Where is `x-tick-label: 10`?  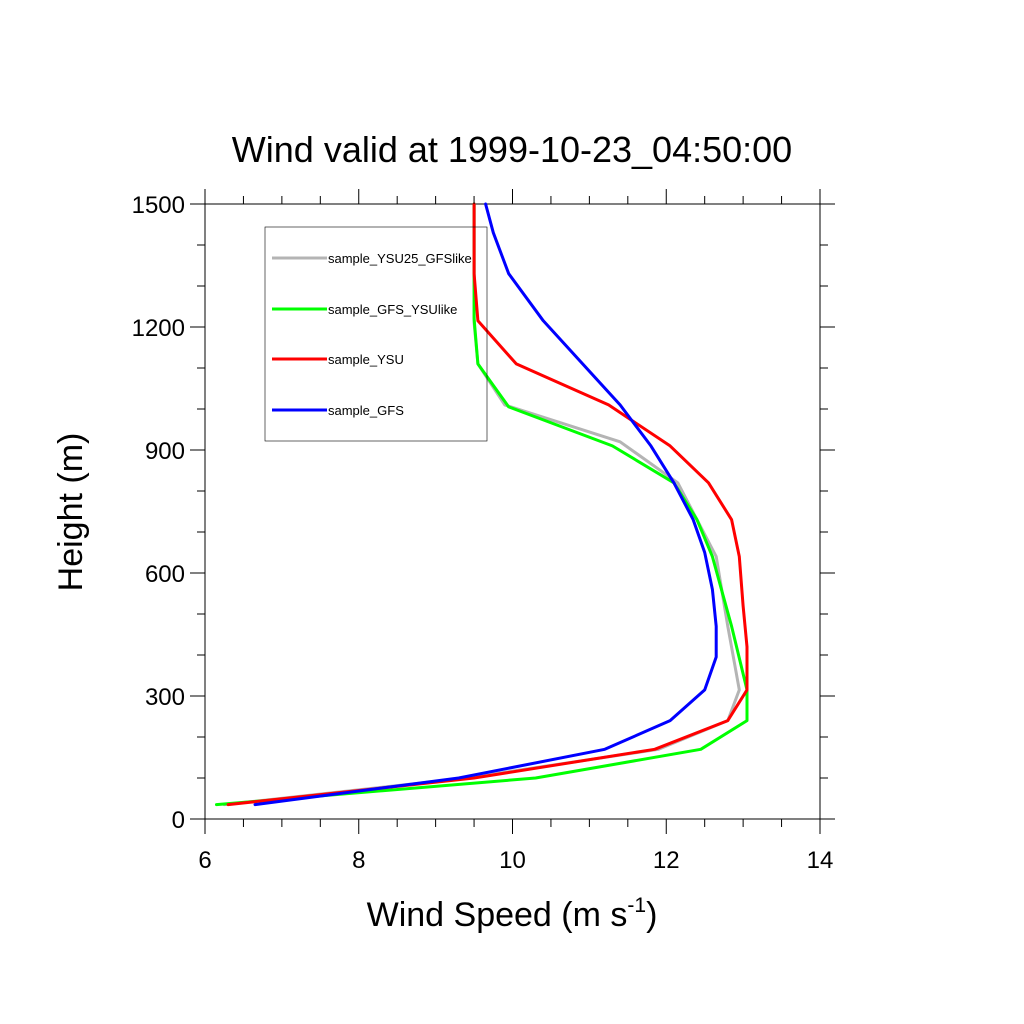 x-tick-label: 10 is located at coordinates (512, 860).